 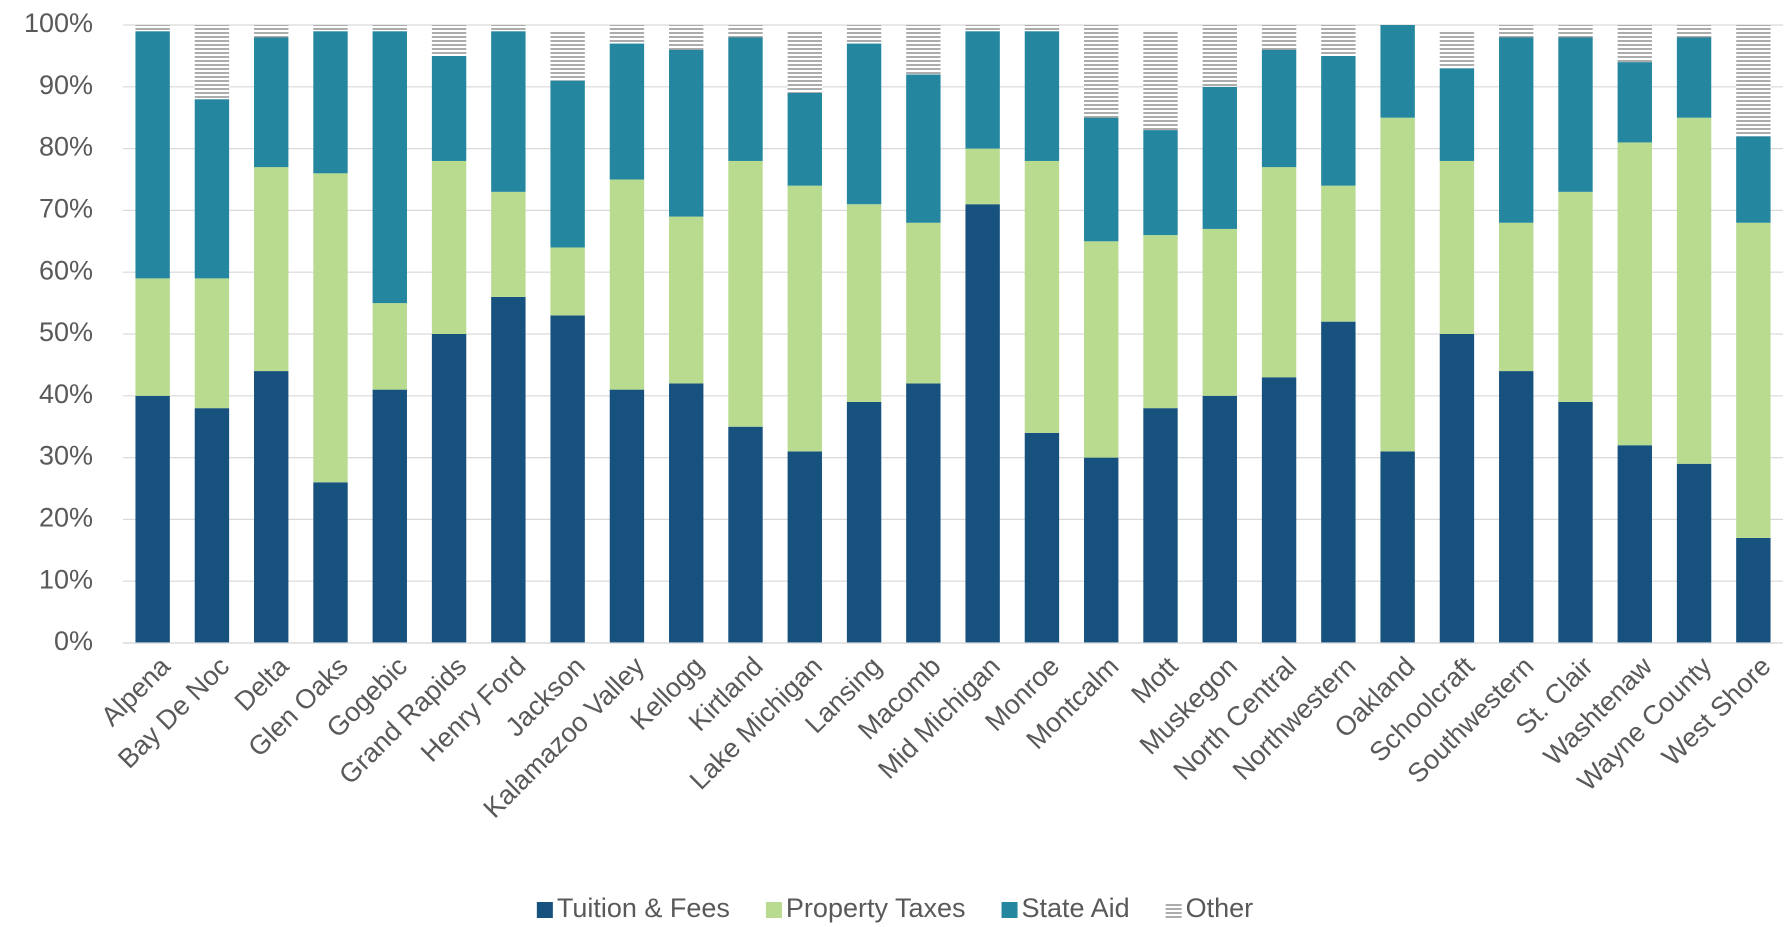 I want to click on legend-label: Property Taxes, so click(x=876, y=908).